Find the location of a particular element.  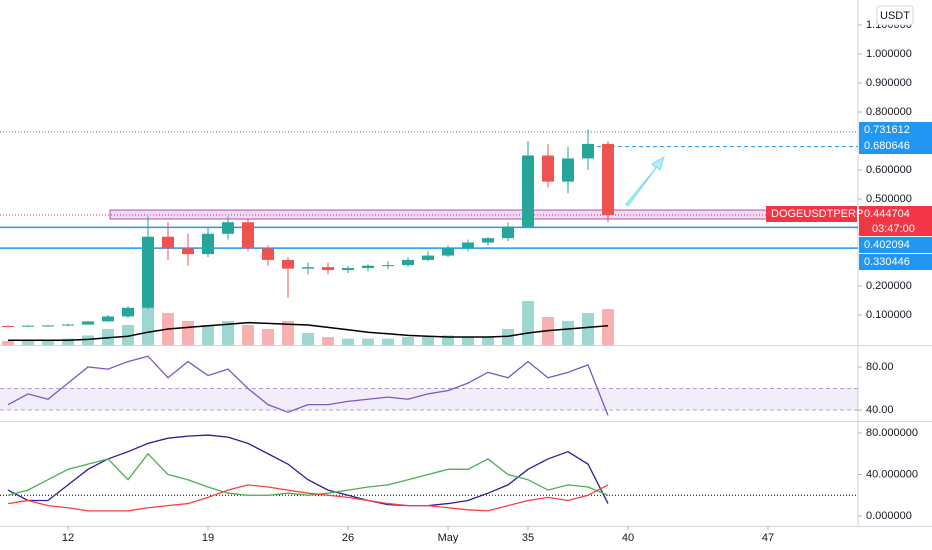

y-tick-label: 0.900000 is located at coordinates (889, 83).